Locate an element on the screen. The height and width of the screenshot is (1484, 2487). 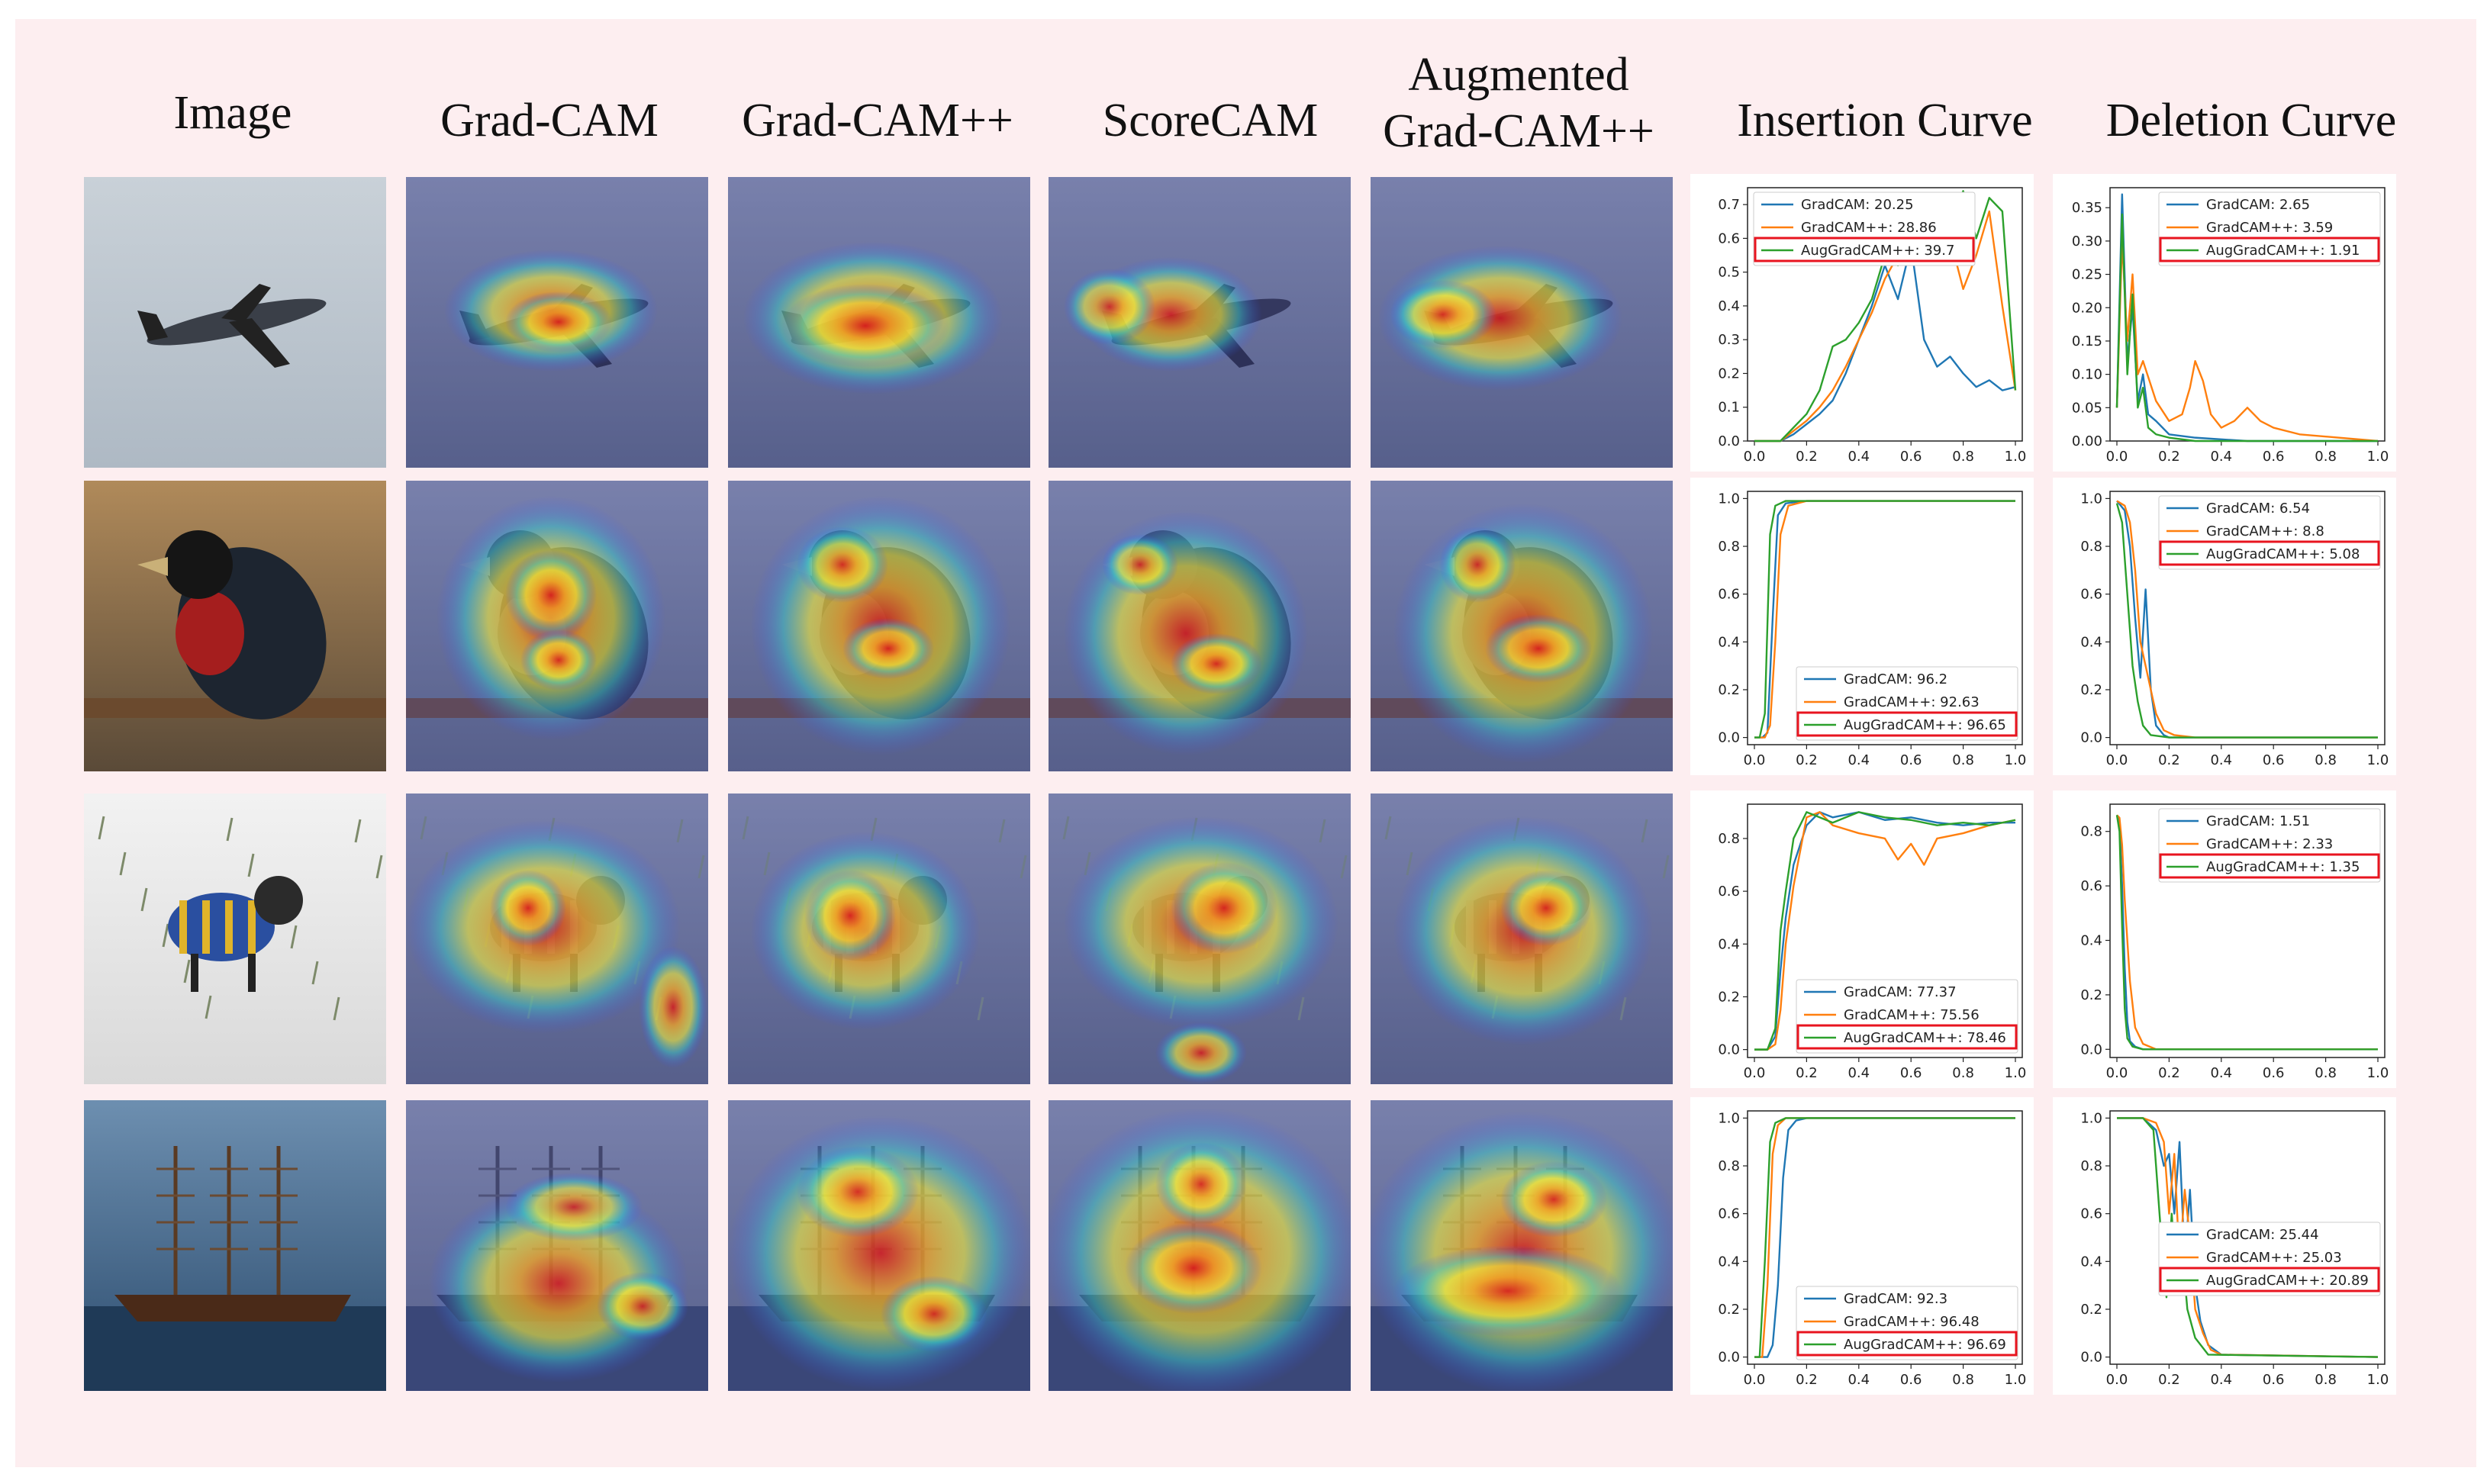
legend-label: GradCAM++: 8.8 is located at coordinates (2265, 531).